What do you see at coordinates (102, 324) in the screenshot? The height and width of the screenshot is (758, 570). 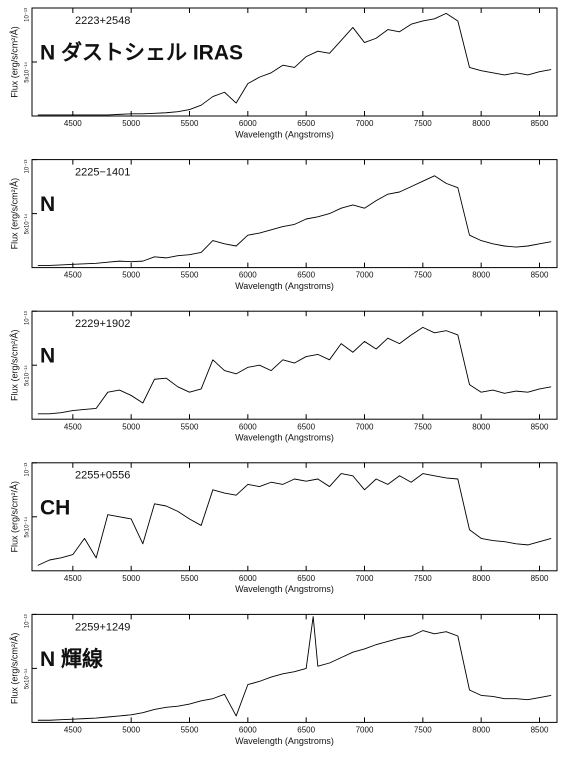 I see `spectrum-id: 2229+1902` at bounding box center [102, 324].